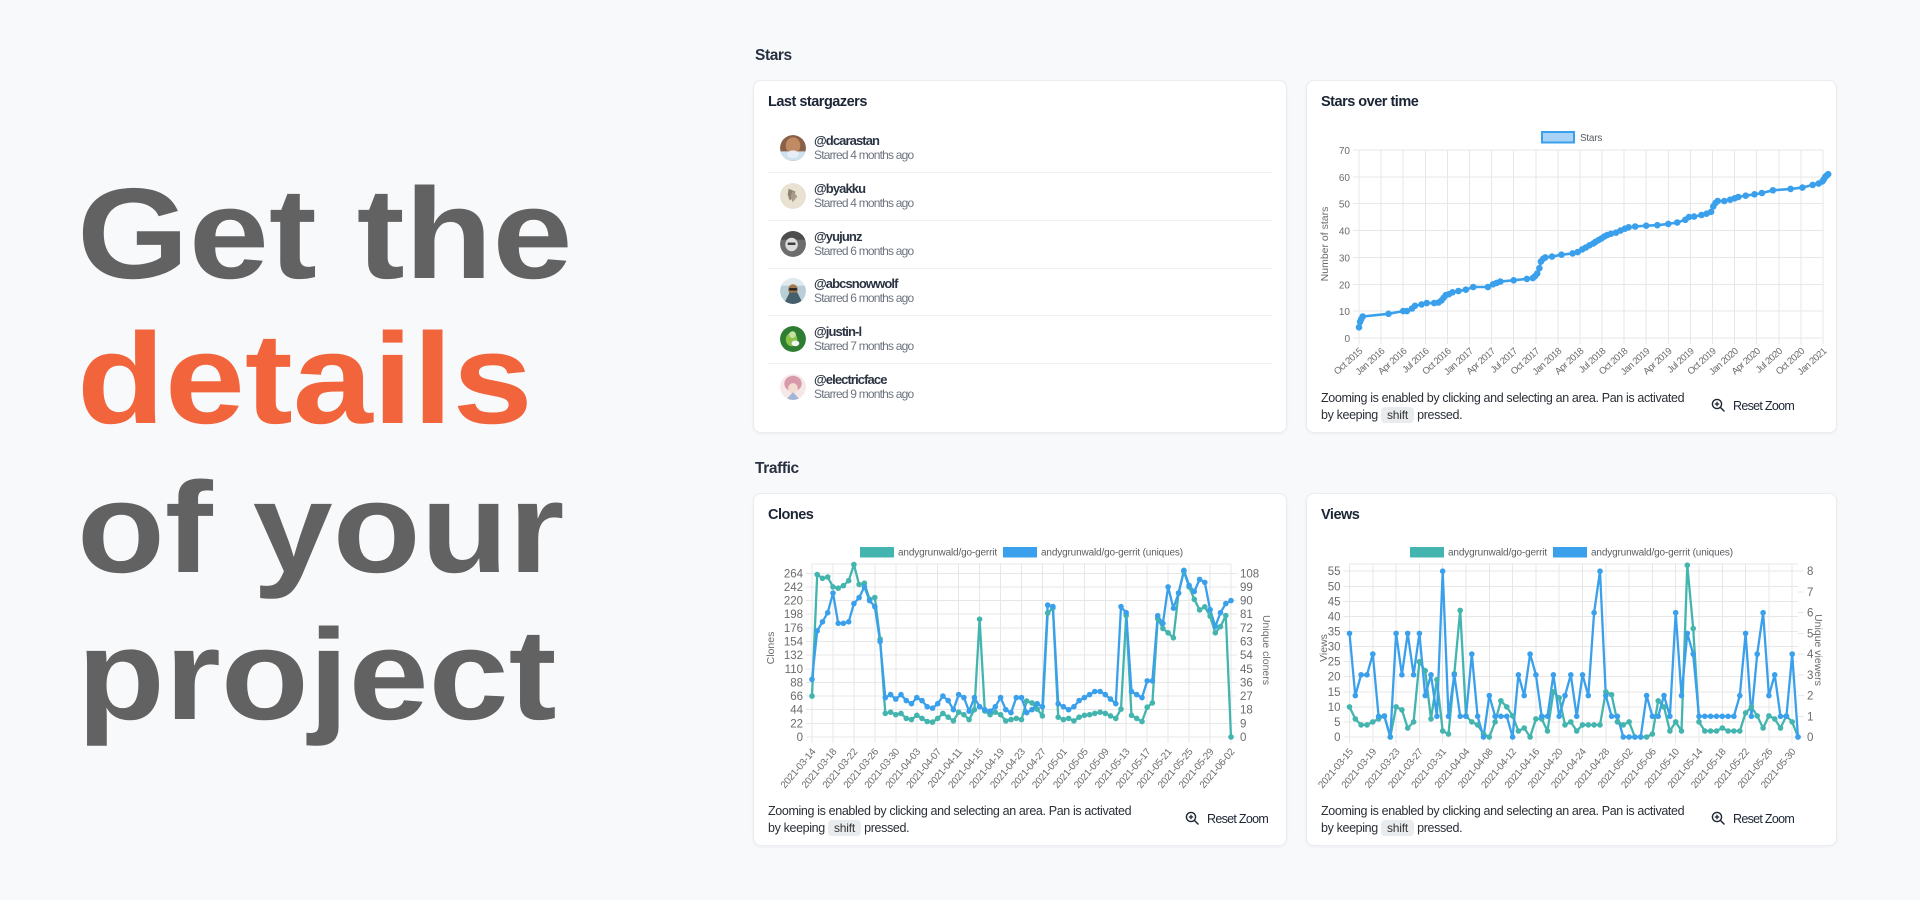  I want to click on svg-text: 1, so click(1810, 717).